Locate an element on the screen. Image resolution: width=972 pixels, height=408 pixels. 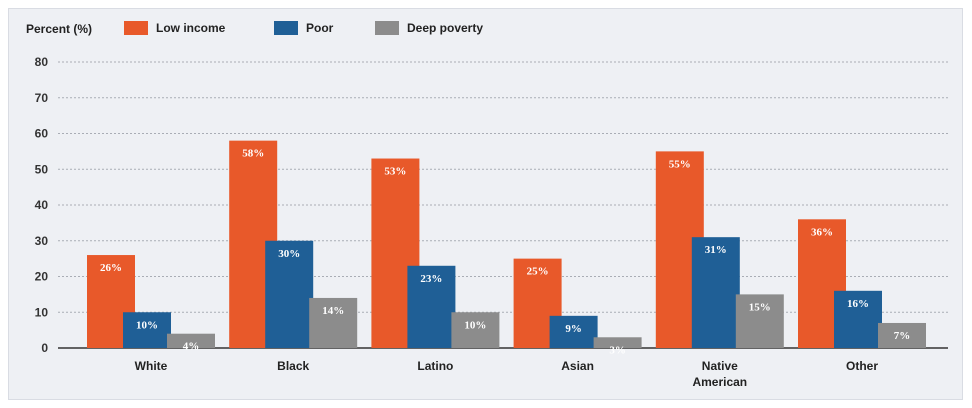
data-label: 16% is located at coordinates (858, 304).